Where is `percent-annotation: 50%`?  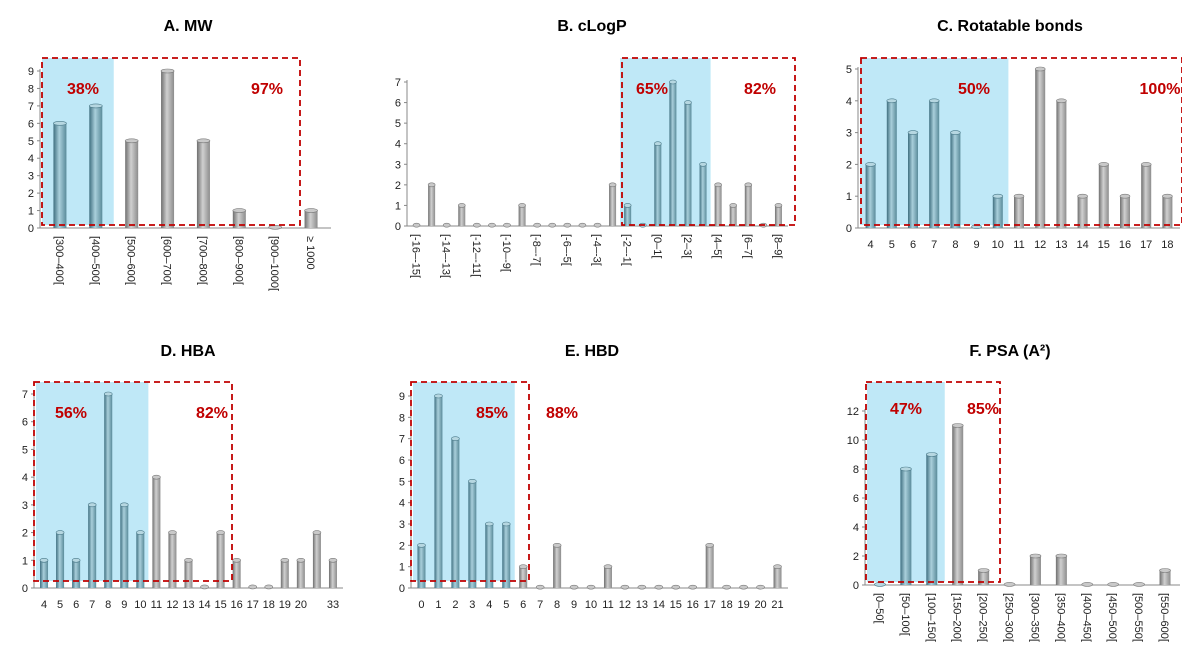 percent-annotation: 50% is located at coordinates (974, 89).